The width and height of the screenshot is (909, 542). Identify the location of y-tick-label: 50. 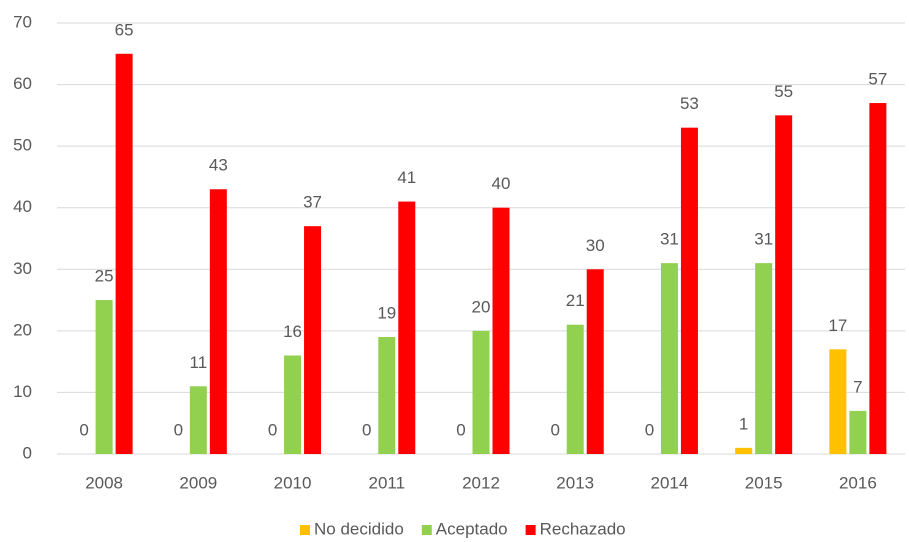
(22, 145).